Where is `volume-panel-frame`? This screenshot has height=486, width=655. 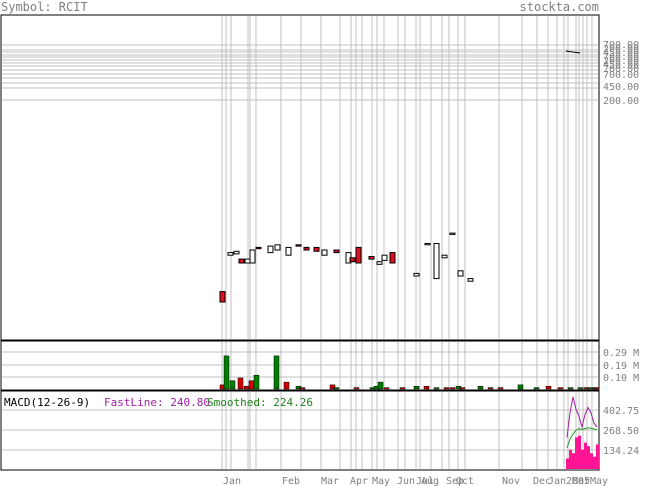
volume-panel-frame is located at coordinates (300, 365).